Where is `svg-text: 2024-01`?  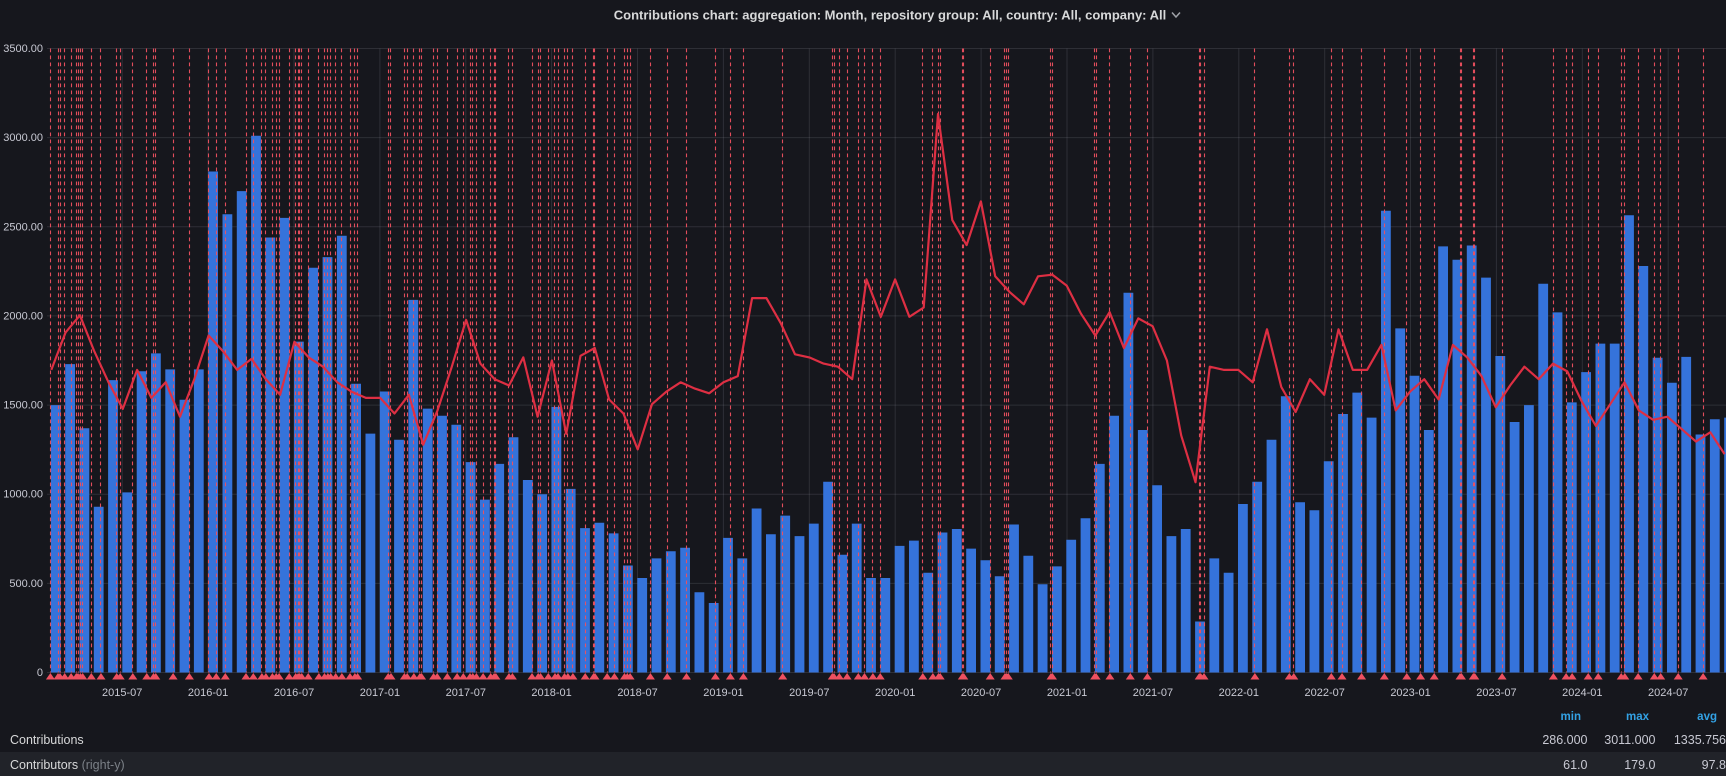
svg-text: 2024-01 is located at coordinates (1582, 693).